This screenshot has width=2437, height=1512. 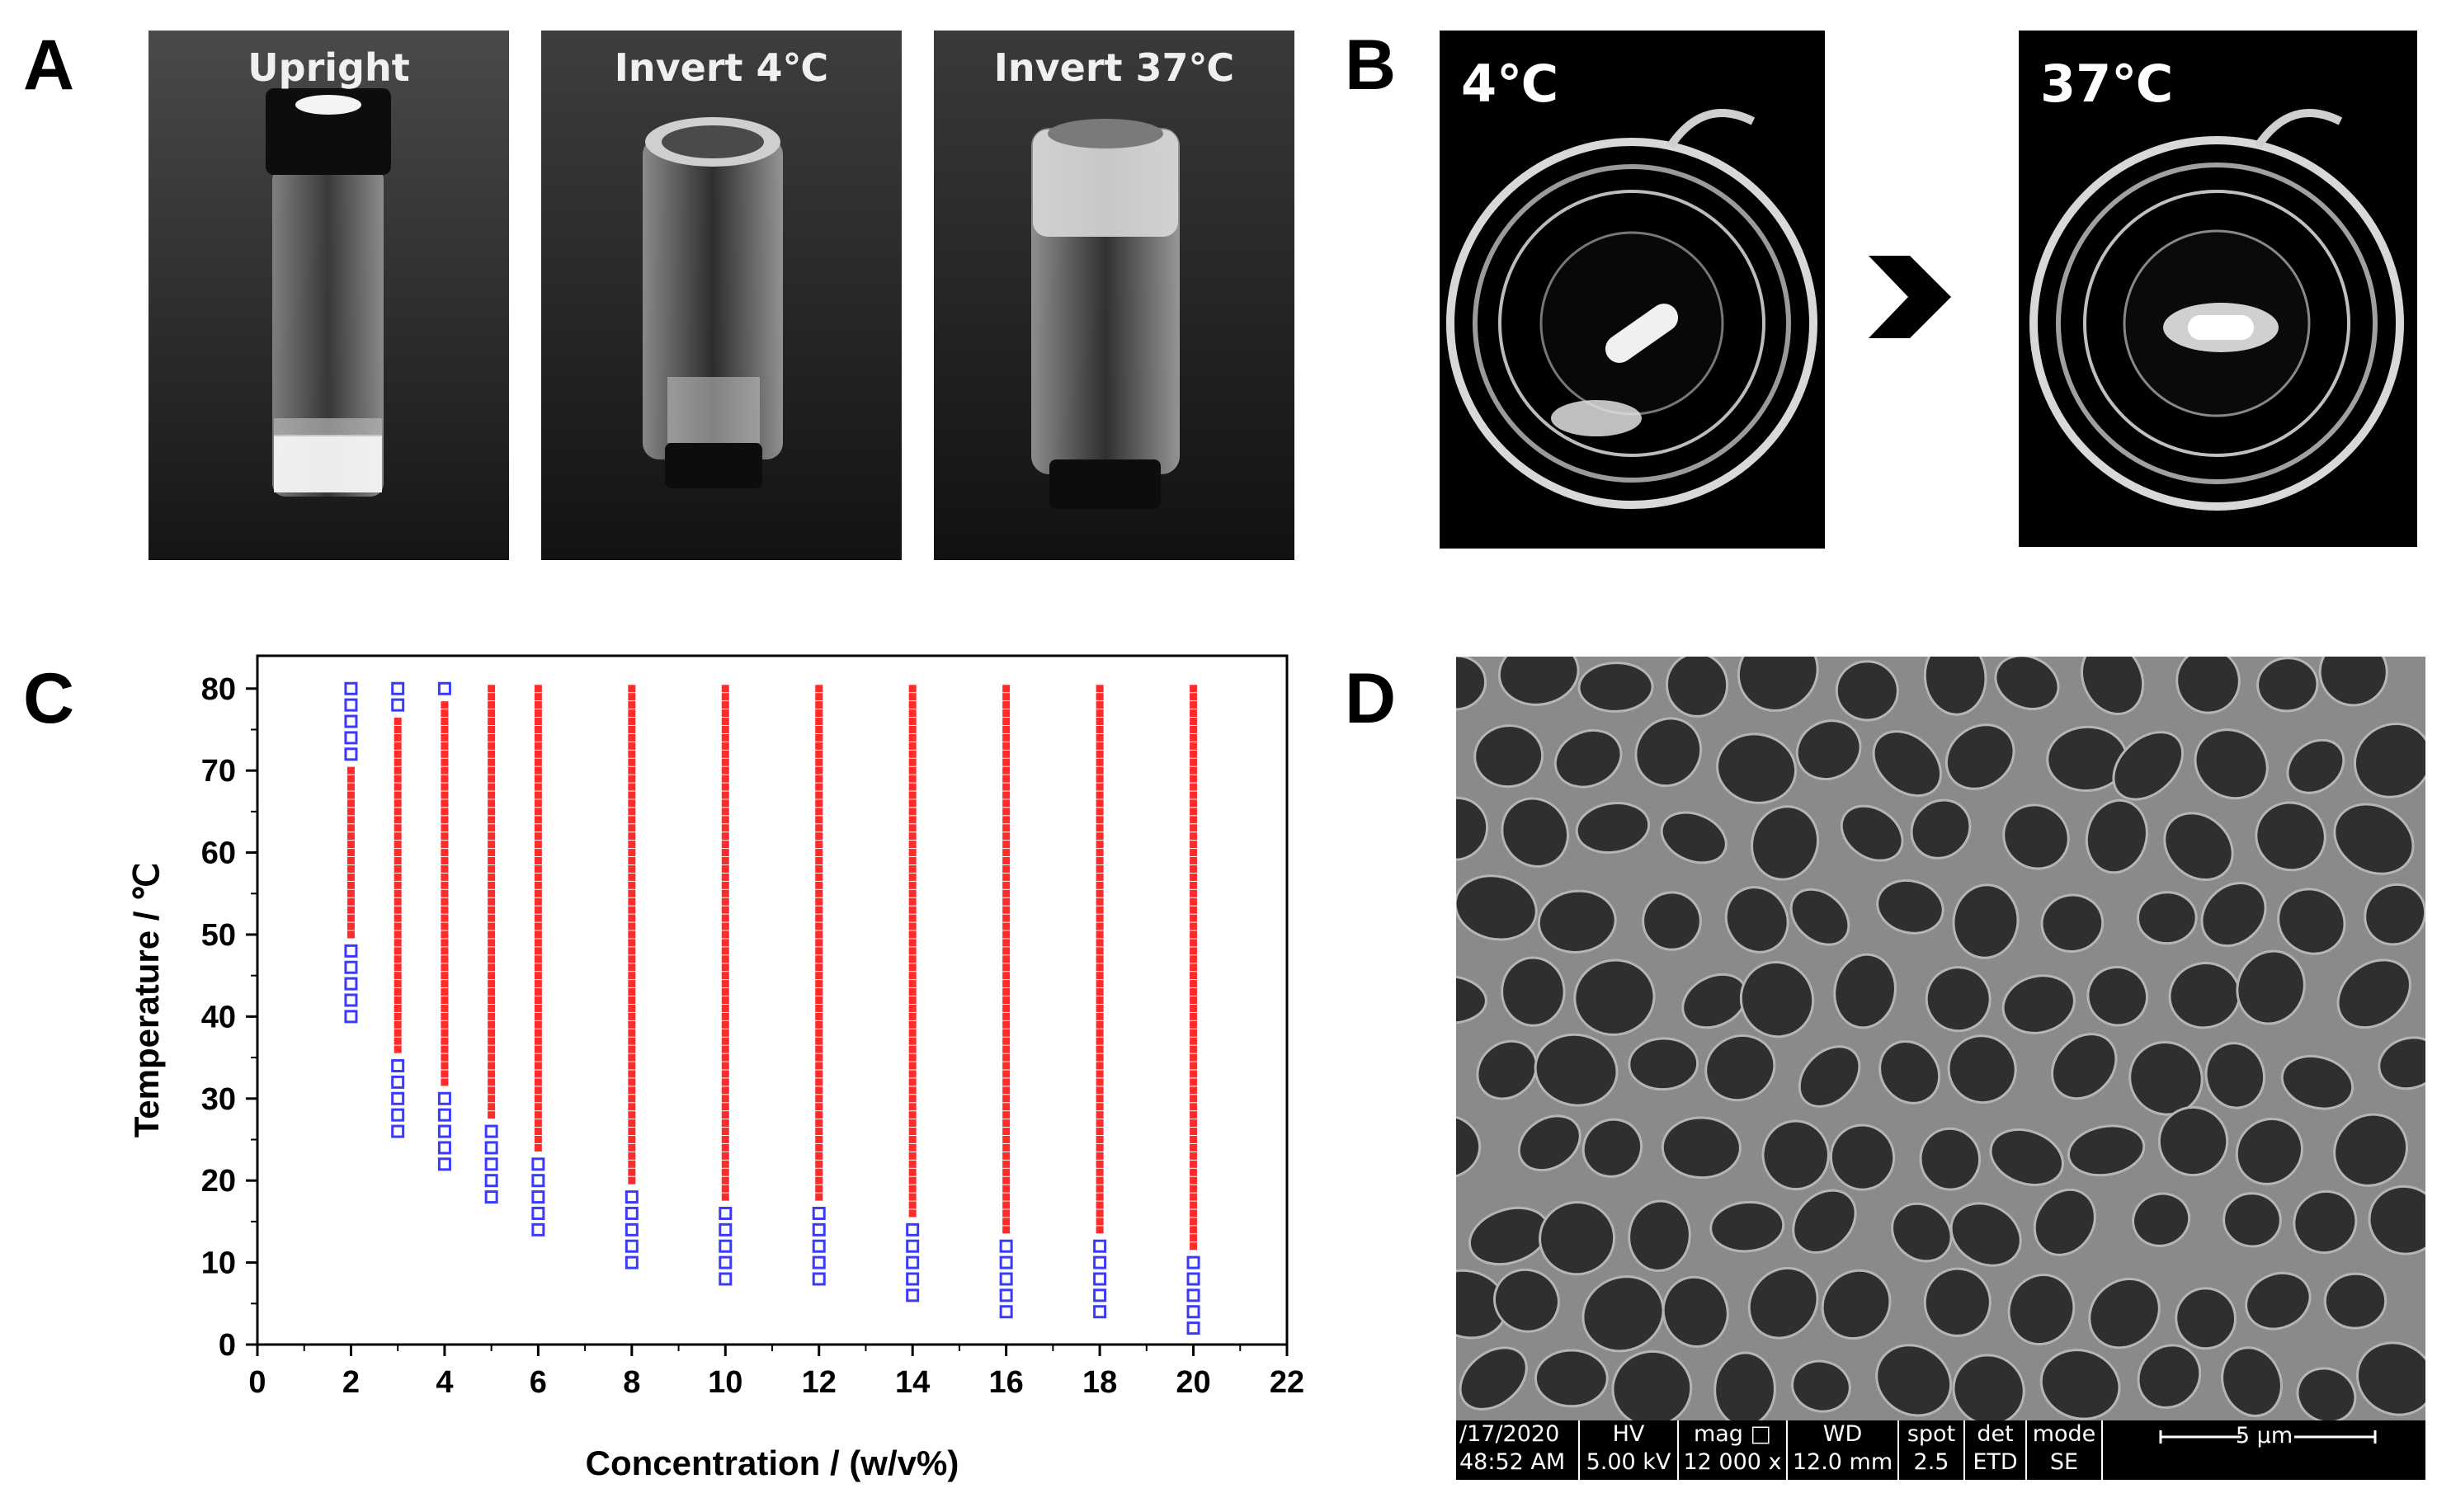 I want to click on y-tick-label: 10, so click(x=218, y=1263).